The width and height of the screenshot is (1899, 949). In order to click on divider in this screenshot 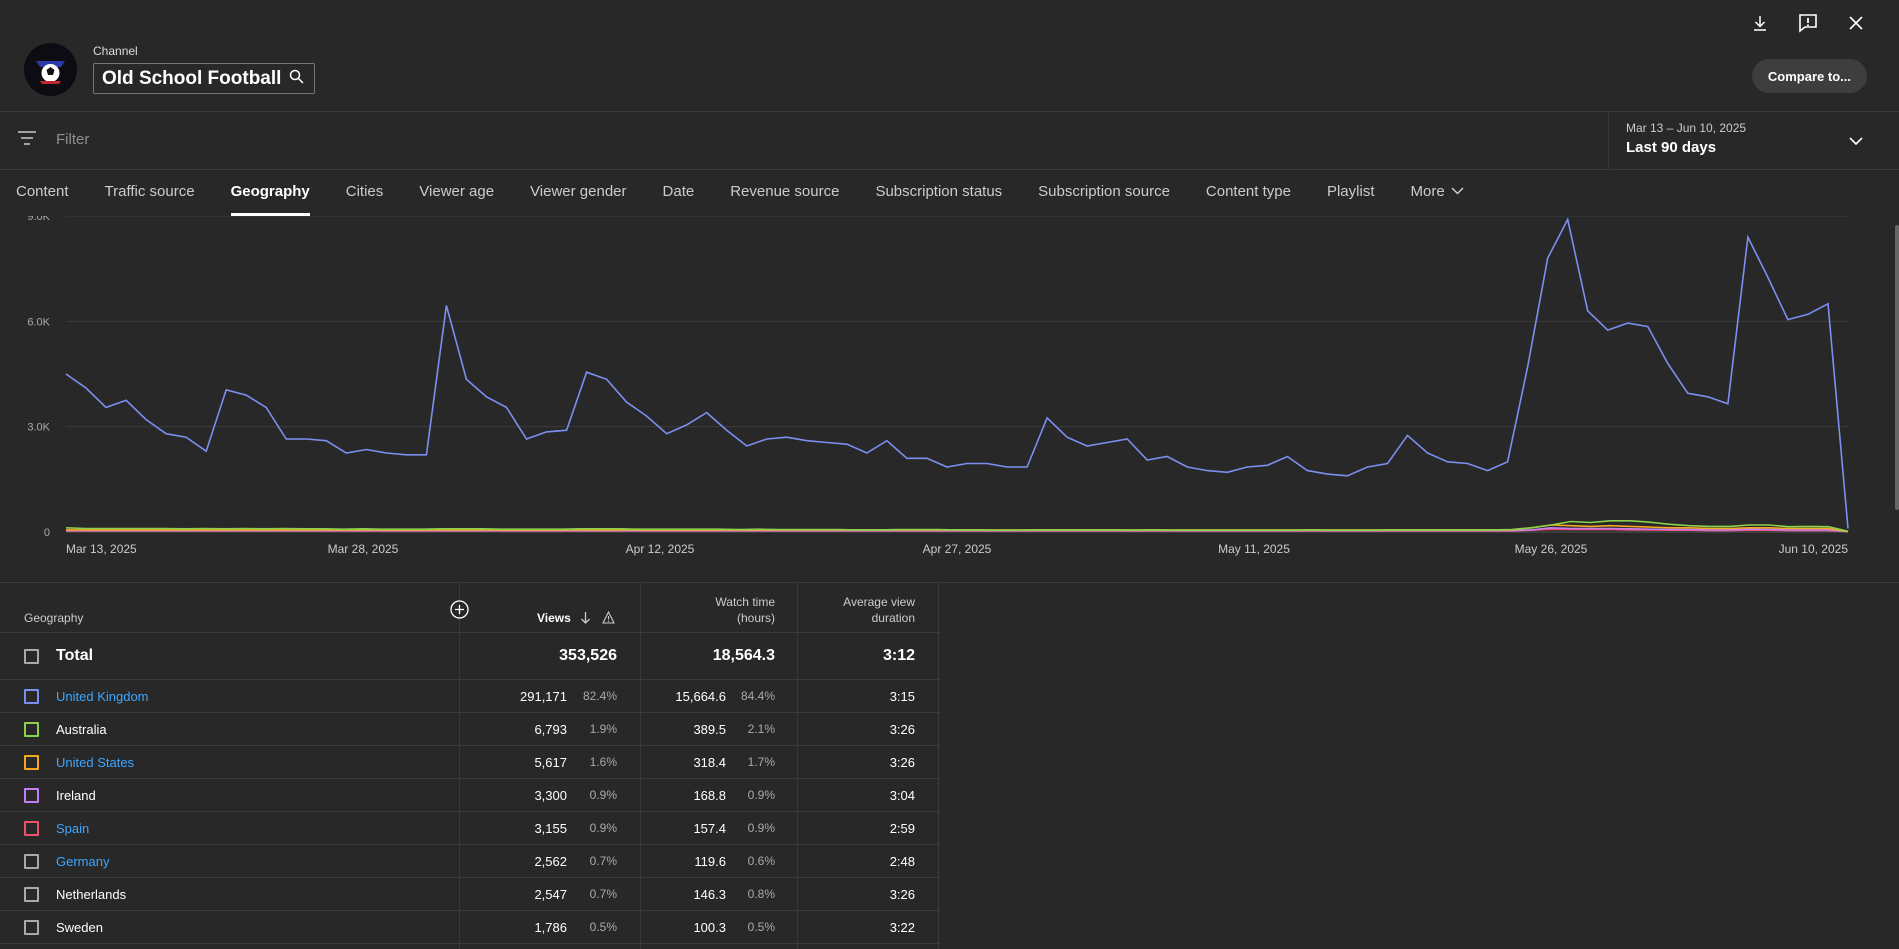, I will do `click(949, 111)`.